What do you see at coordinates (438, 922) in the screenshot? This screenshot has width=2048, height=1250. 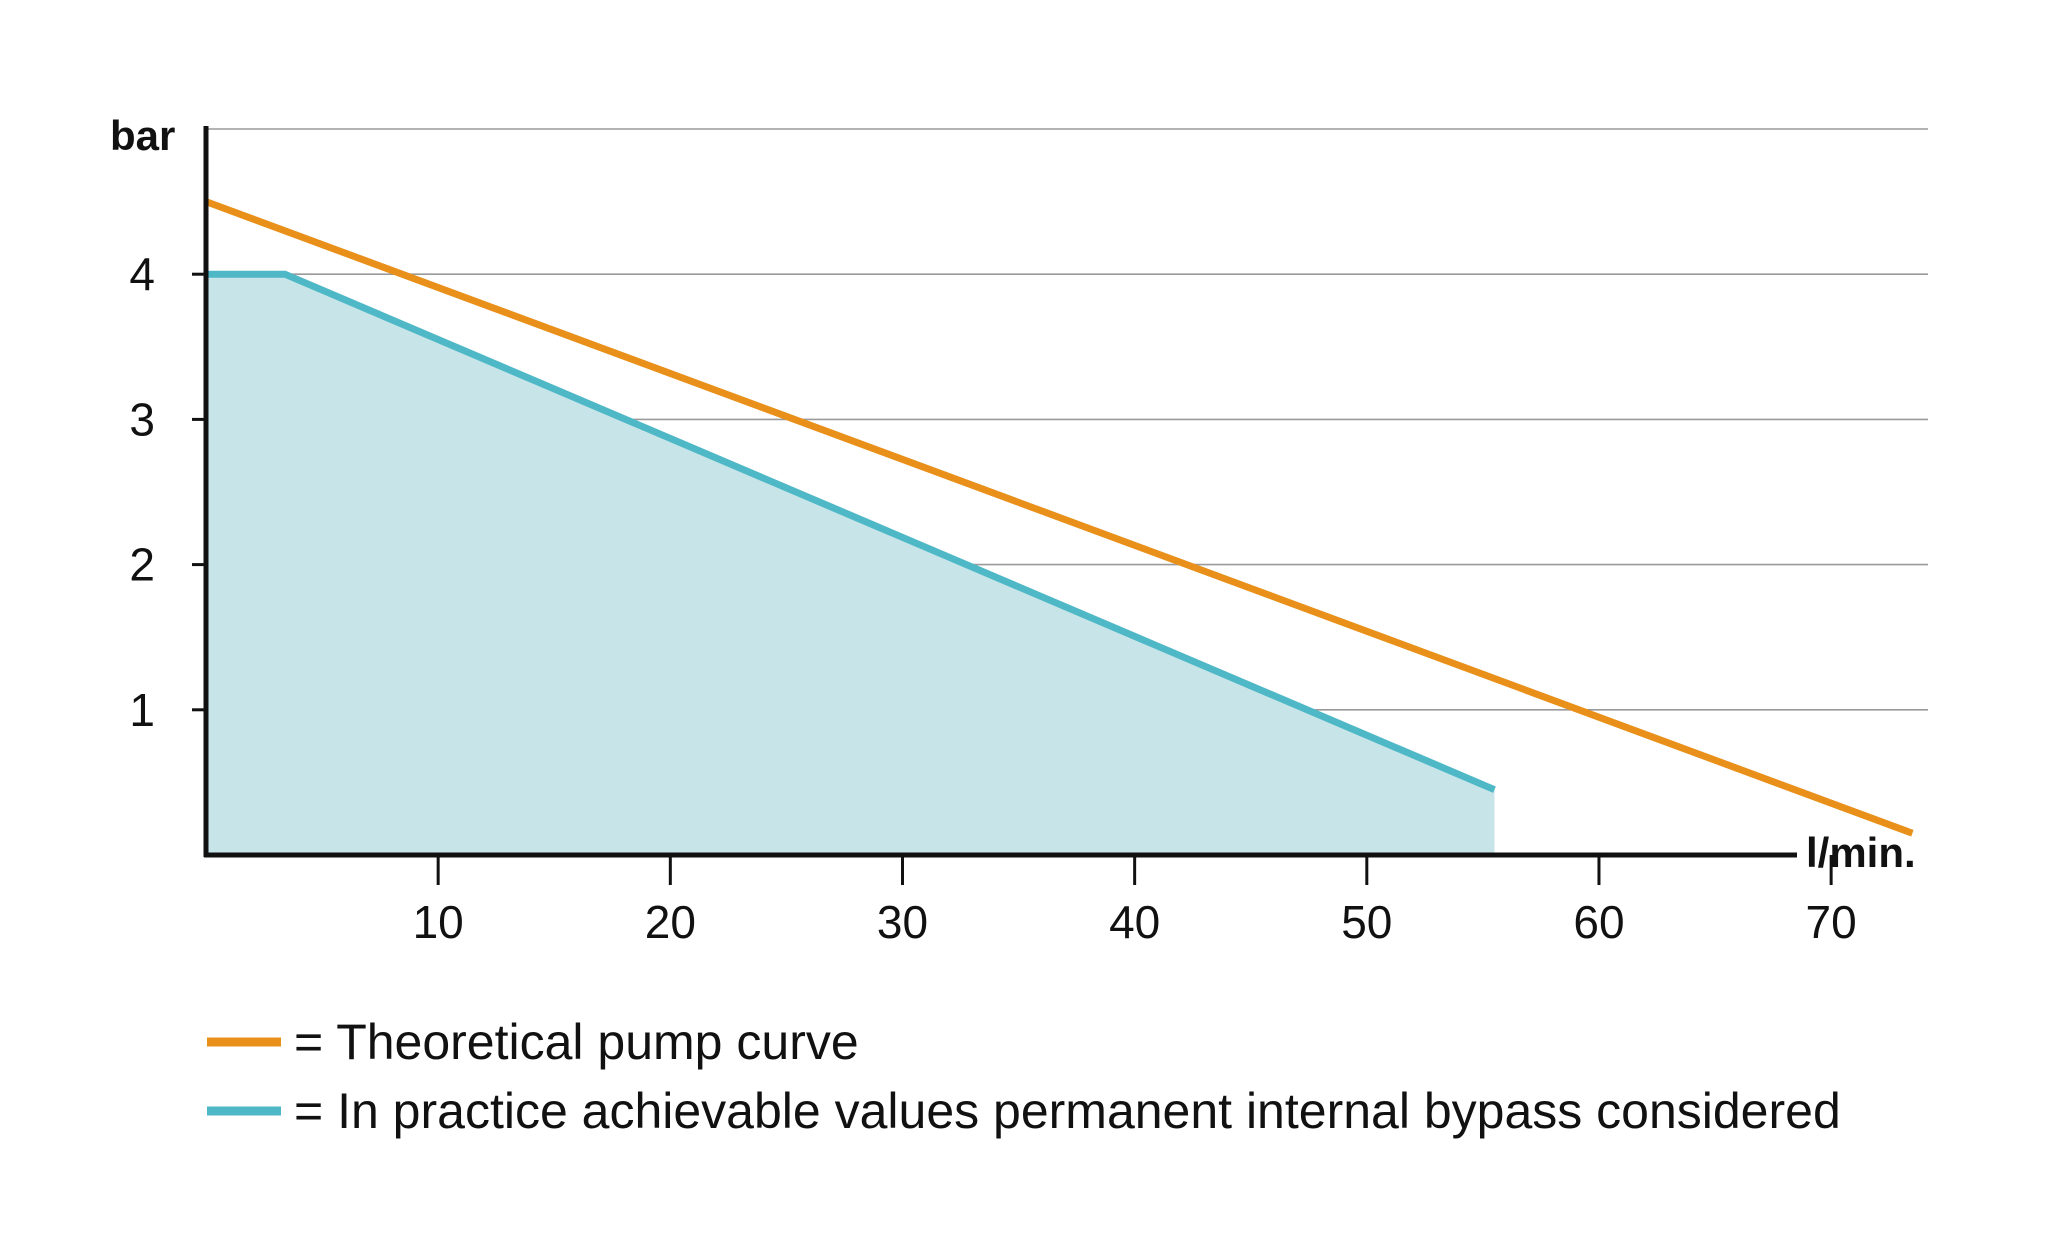 I see `x-tick-label: 10` at bounding box center [438, 922].